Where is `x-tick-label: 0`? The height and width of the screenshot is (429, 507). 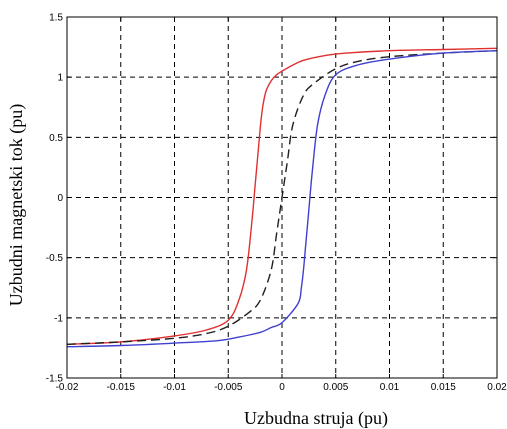
x-tick-label: 0 is located at coordinates (282, 387).